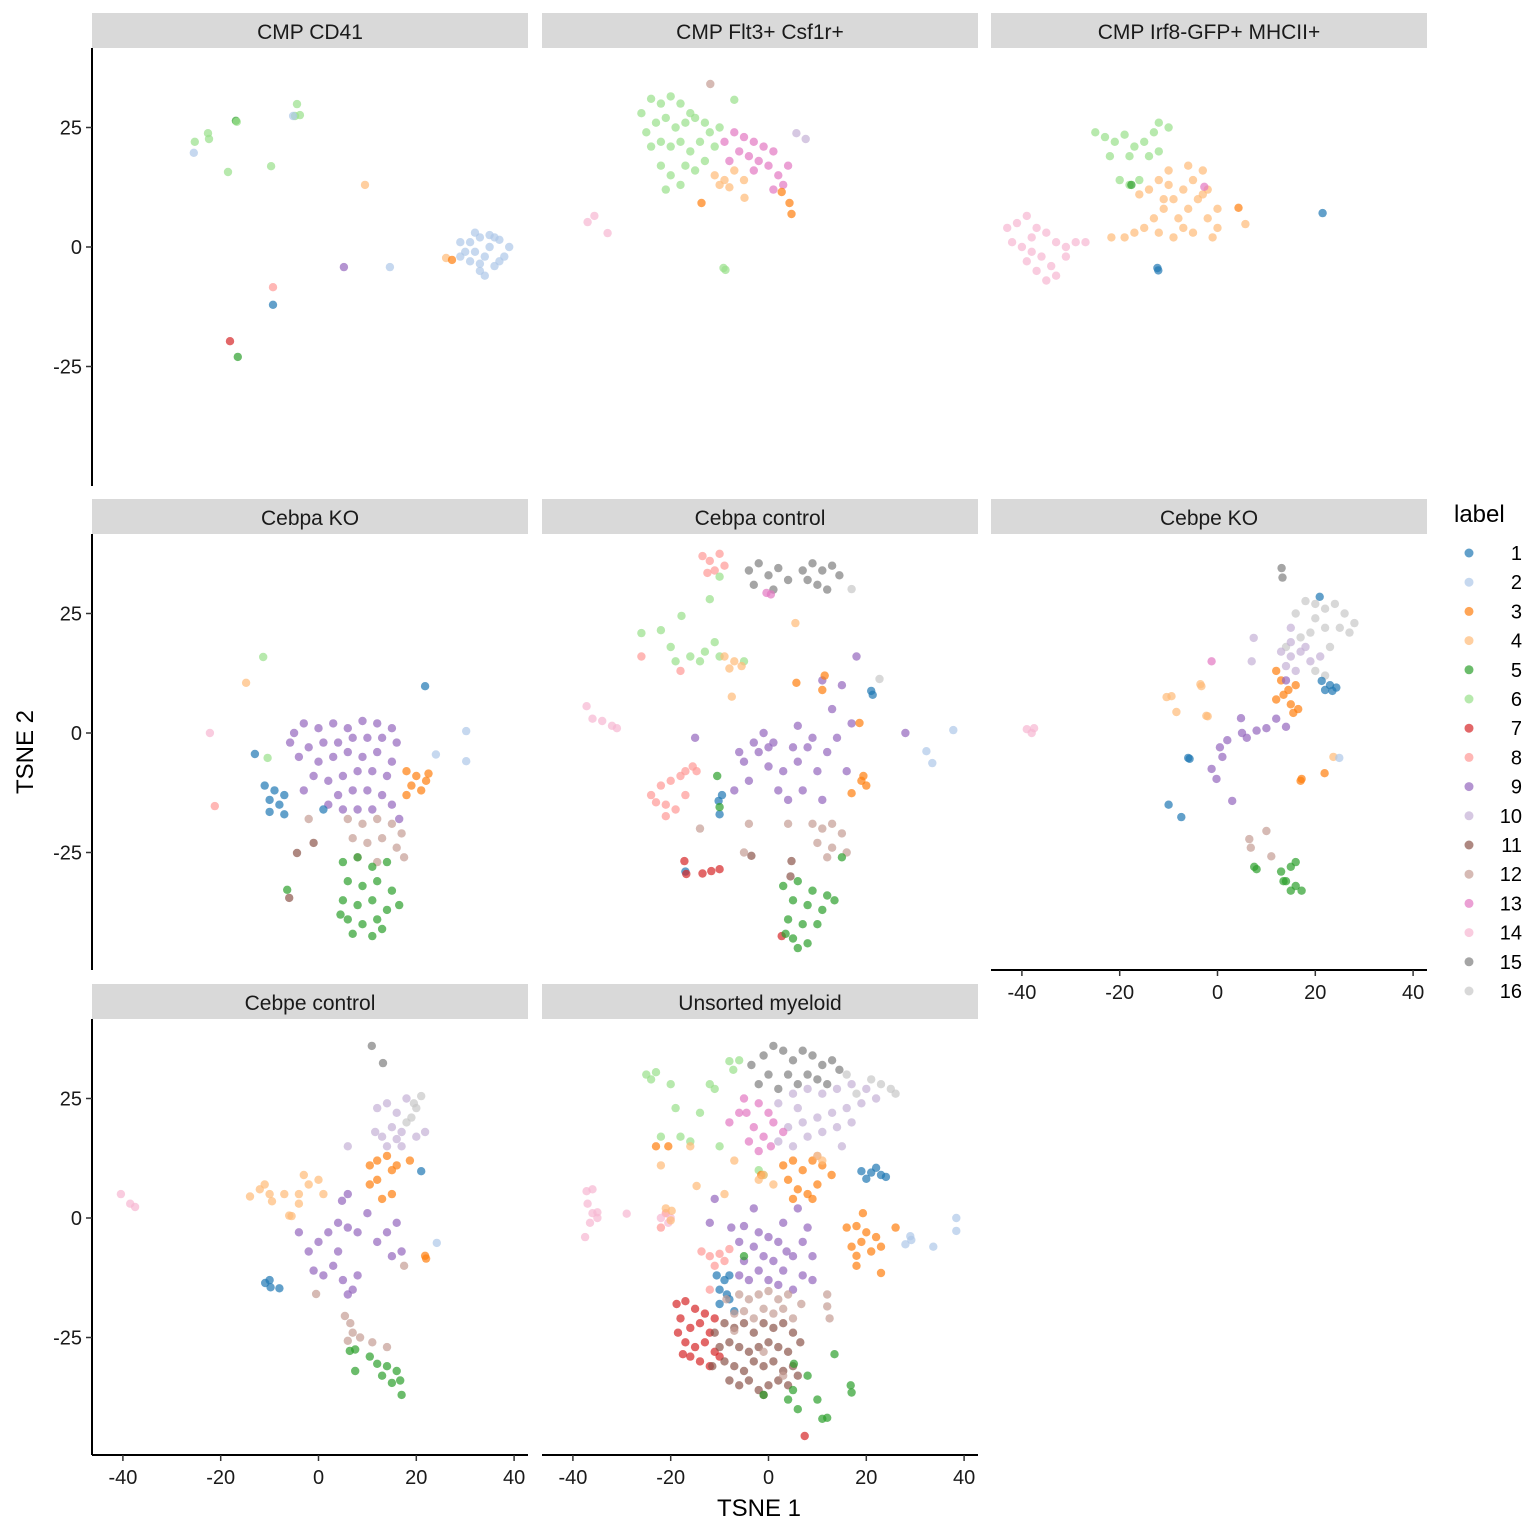  Describe the element at coordinates (1493, 642) in the screenshot. I see `legend-item: 4` at that location.